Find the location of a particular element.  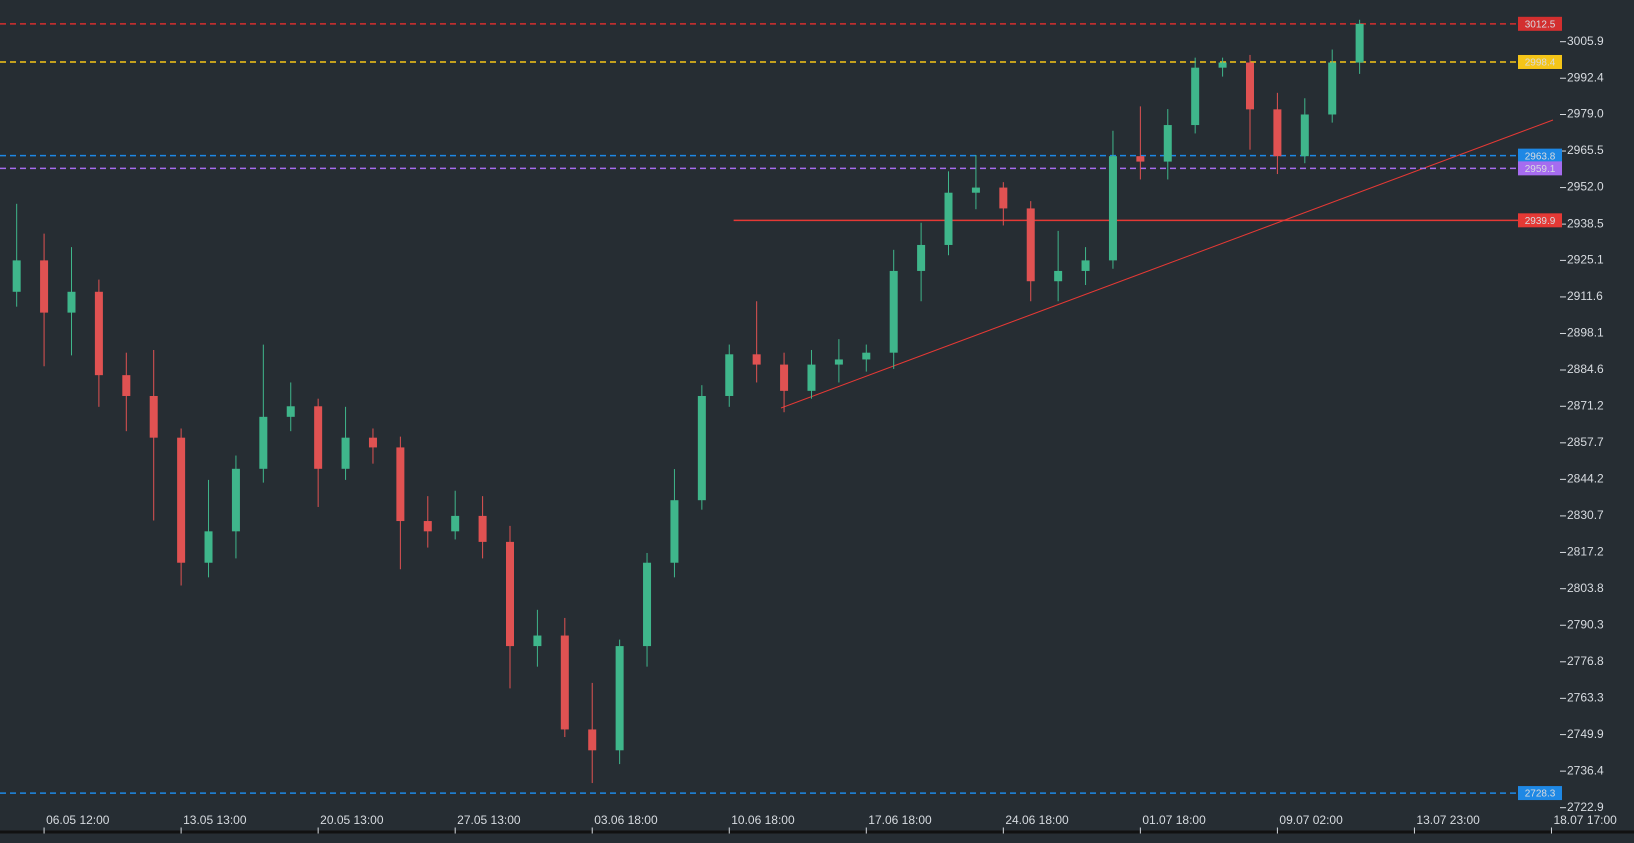

y-tick-label: 2722.9 is located at coordinates (1585, 807).